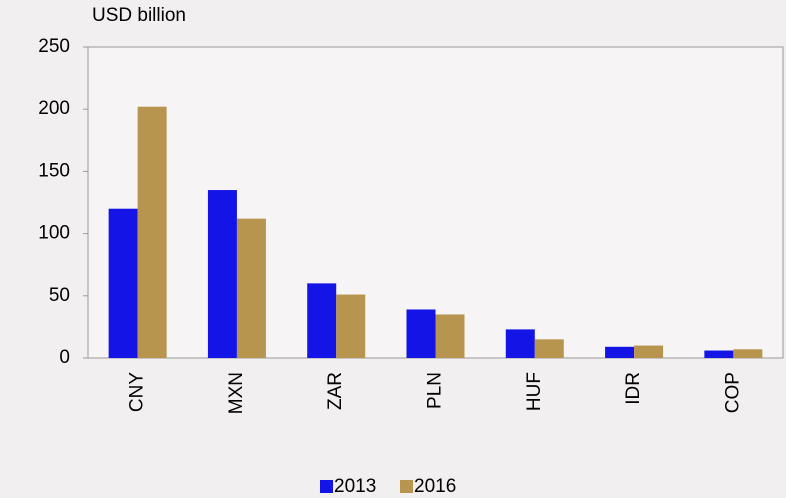  I want to click on x-tick-label: HUF, so click(534, 391).